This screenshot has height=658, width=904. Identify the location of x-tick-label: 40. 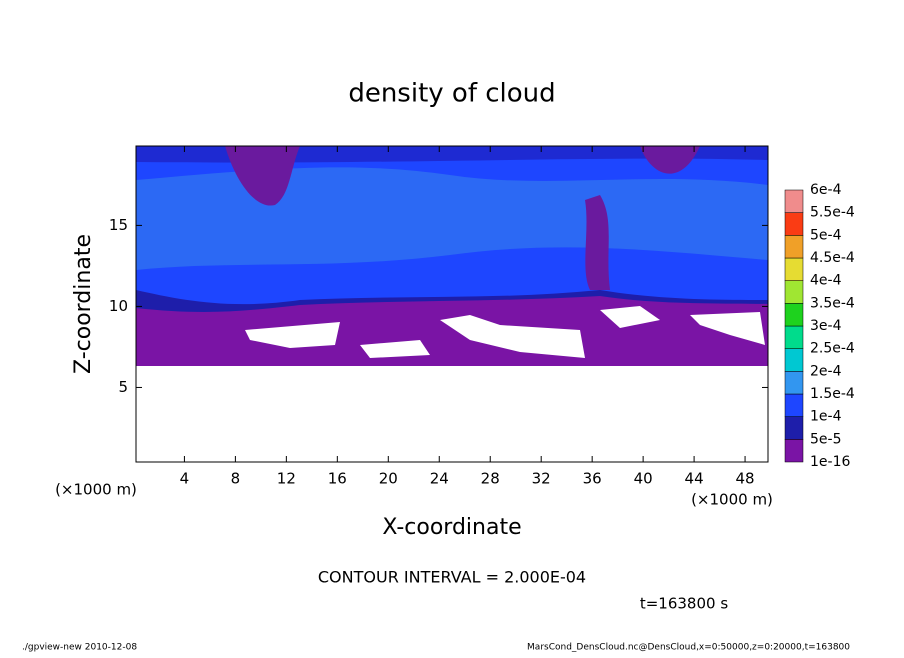
(643, 479).